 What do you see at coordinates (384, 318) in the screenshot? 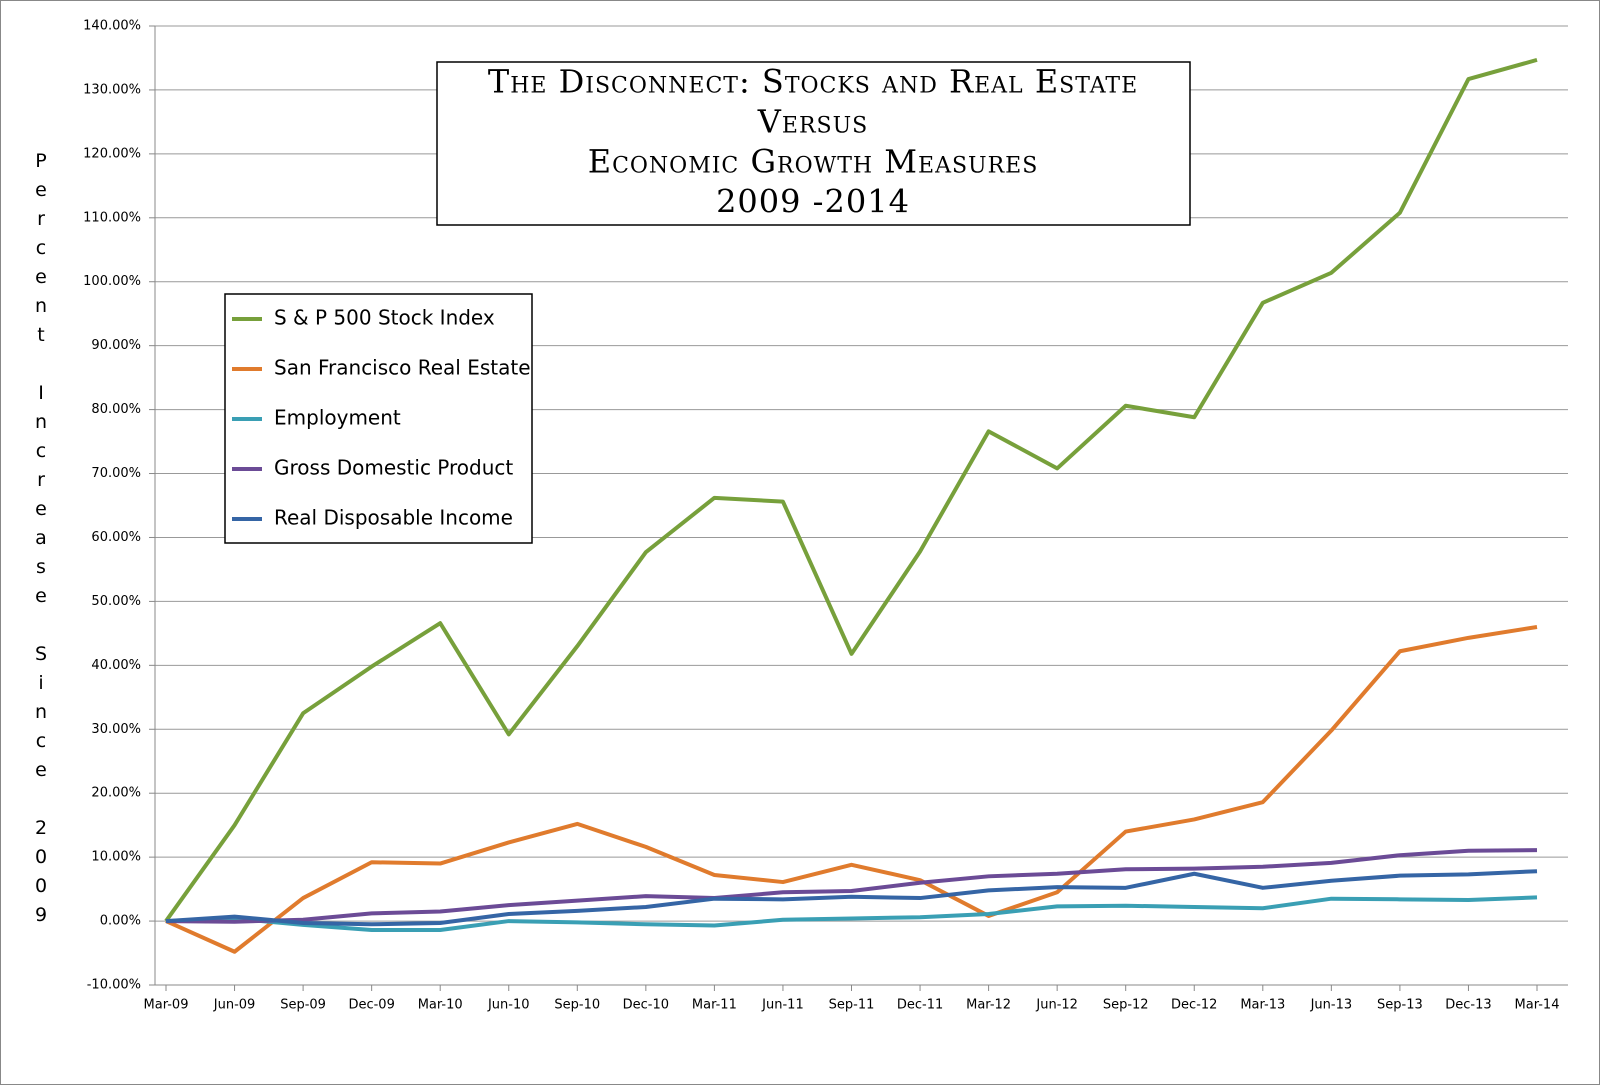
I see `legend-label: S & P 500 Stock Index` at bounding box center [384, 318].